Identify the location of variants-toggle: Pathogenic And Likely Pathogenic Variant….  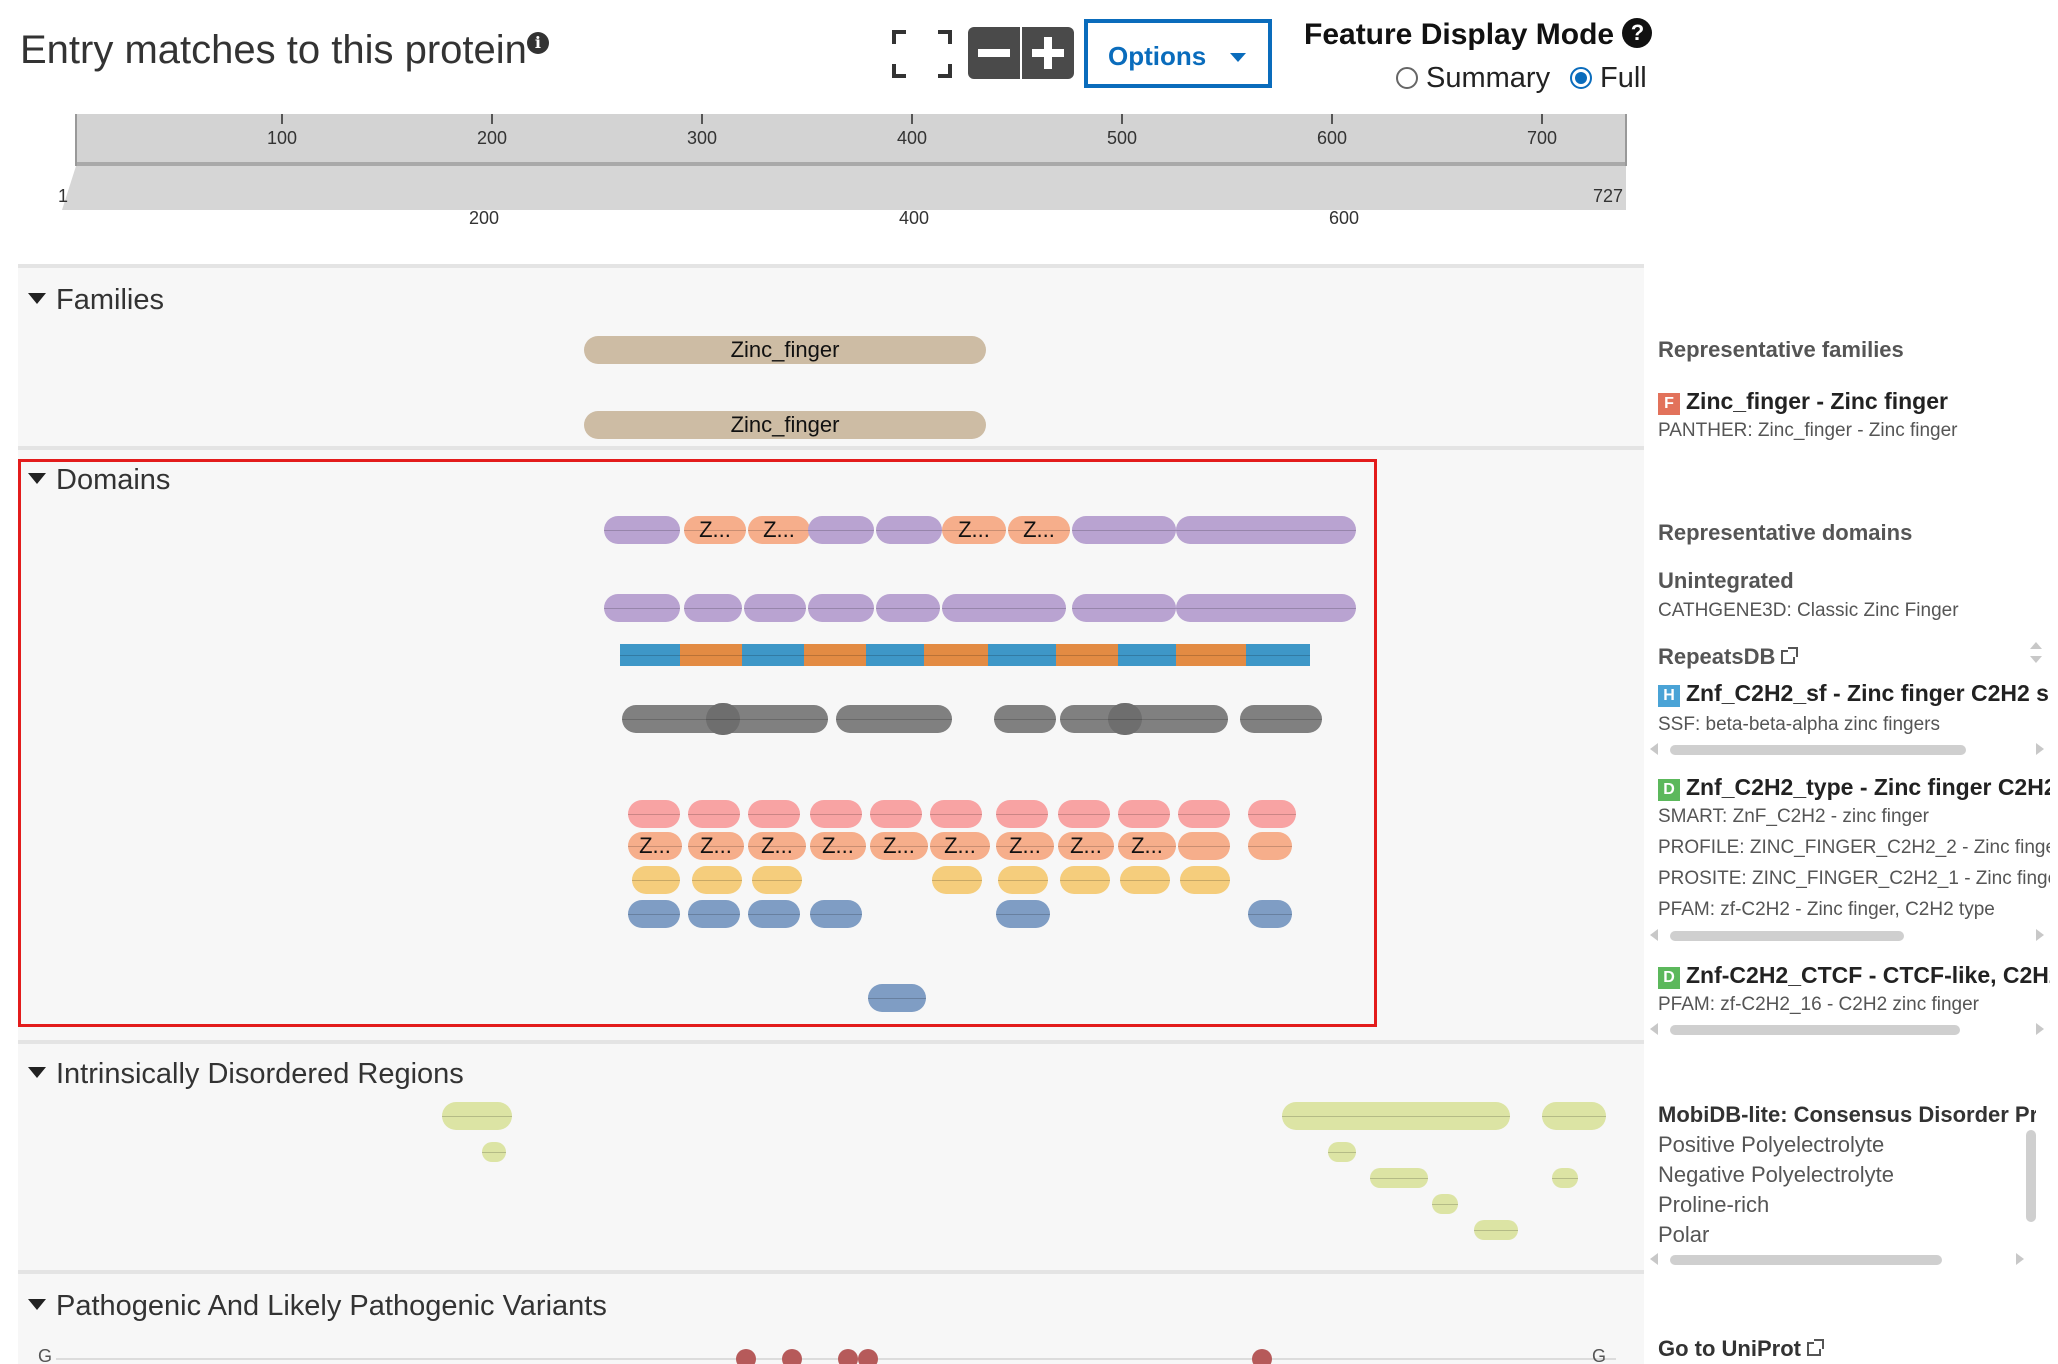
(317, 1306).